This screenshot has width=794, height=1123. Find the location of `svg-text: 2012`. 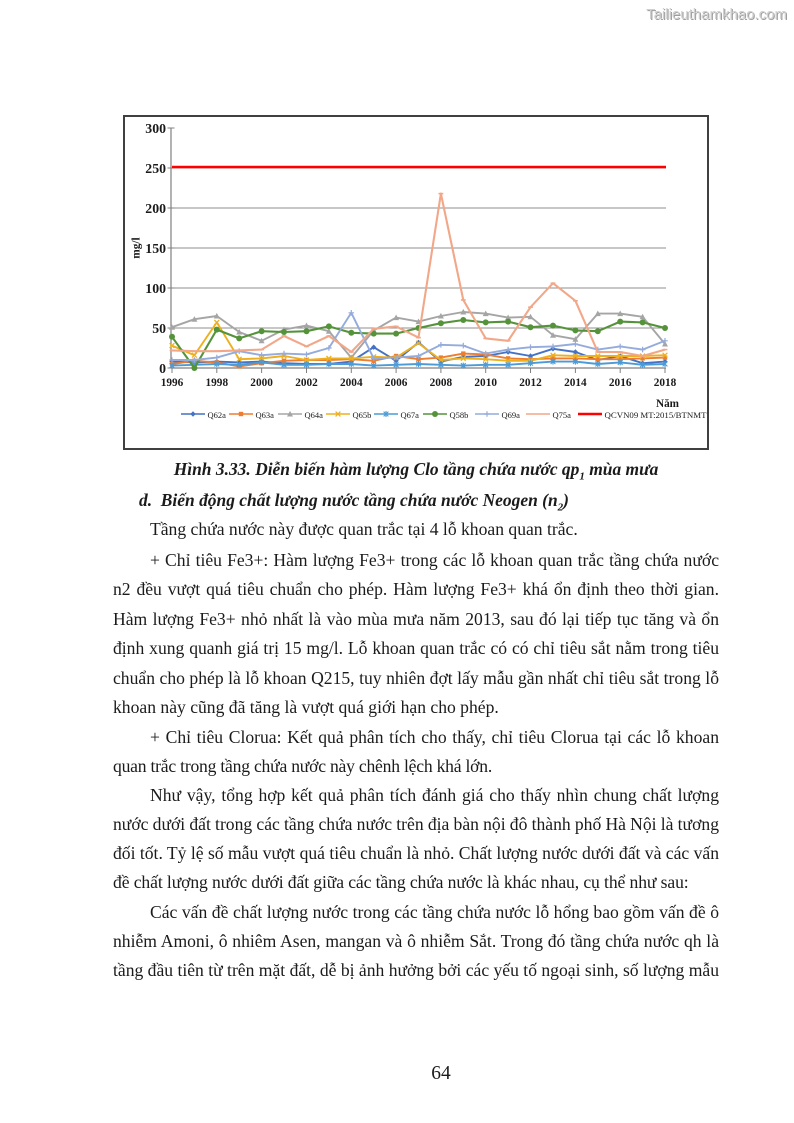

svg-text: 2012 is located at coordinates (530, 383).